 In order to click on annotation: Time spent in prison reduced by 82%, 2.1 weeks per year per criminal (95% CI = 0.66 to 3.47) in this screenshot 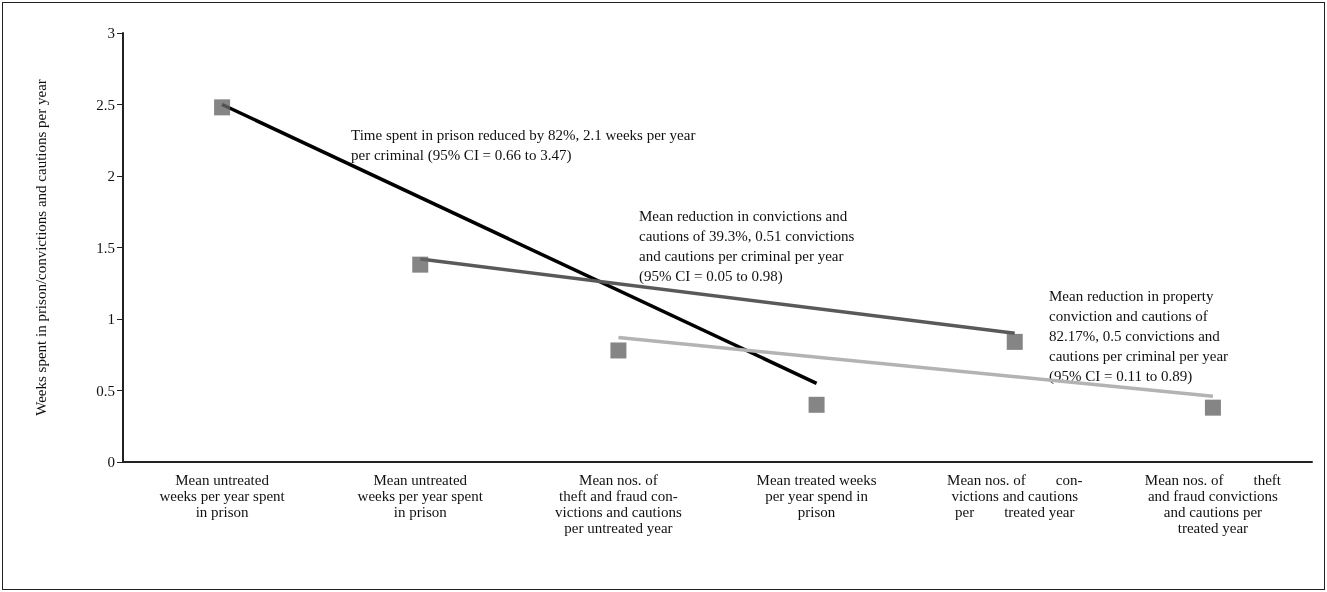, I will do `click(523, 145)`.